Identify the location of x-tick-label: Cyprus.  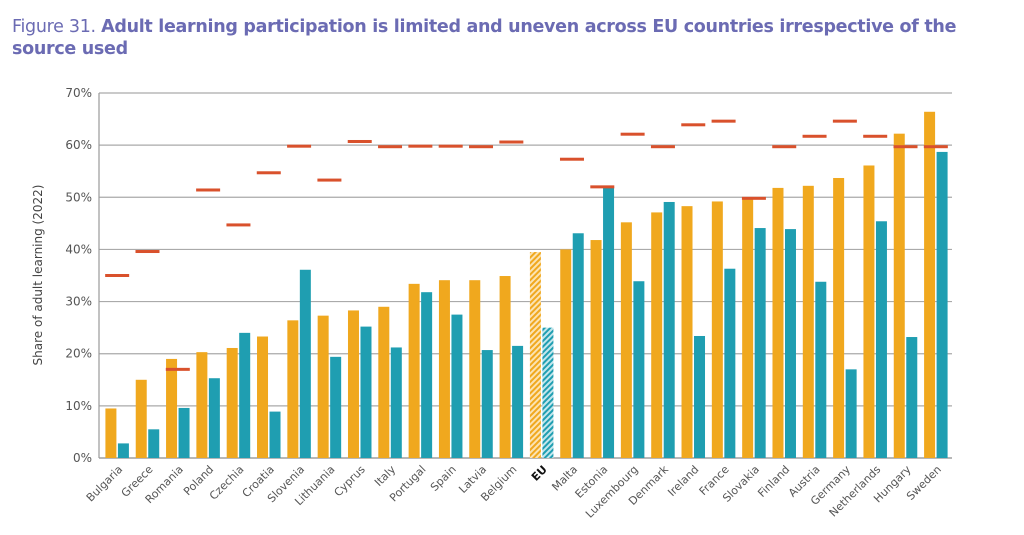
(350, 481).